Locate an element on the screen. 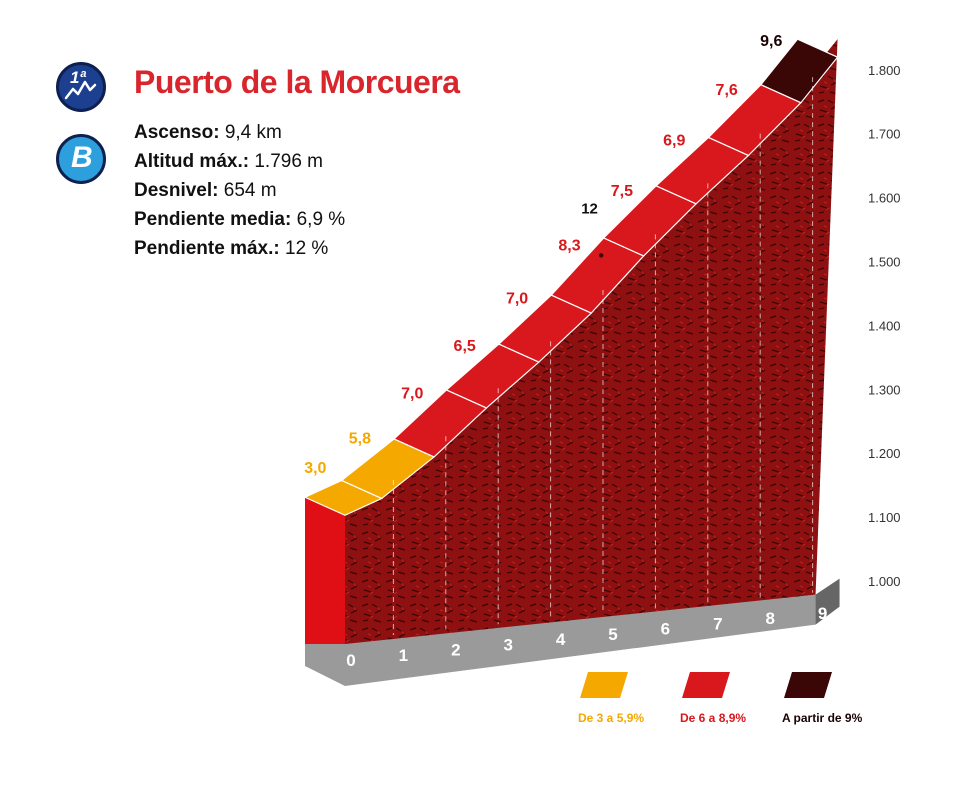 This screenshot has width=956, height=786. km-tick-label-9: 9 is located at coordinates (822, 613).